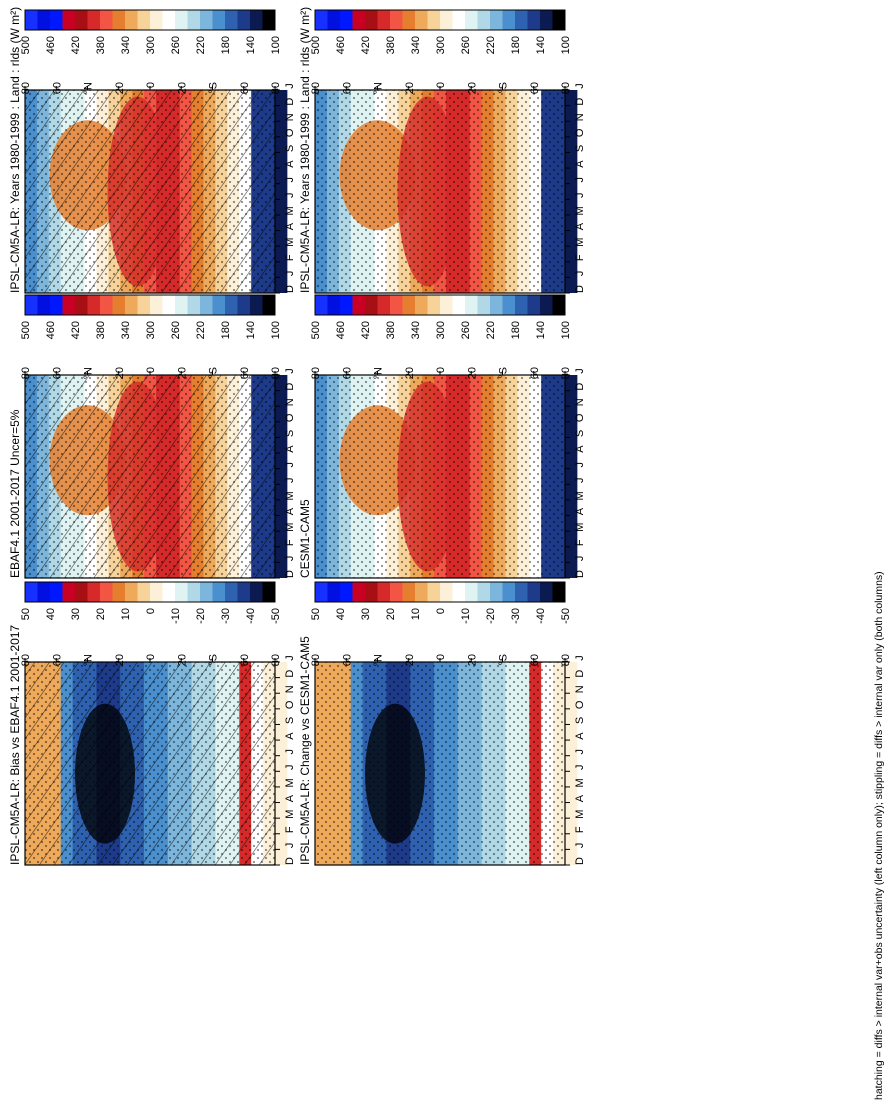 The width and height of the screenshot is (895, 1107). I want to click on colorbar-label: 40, so click(51, 614).